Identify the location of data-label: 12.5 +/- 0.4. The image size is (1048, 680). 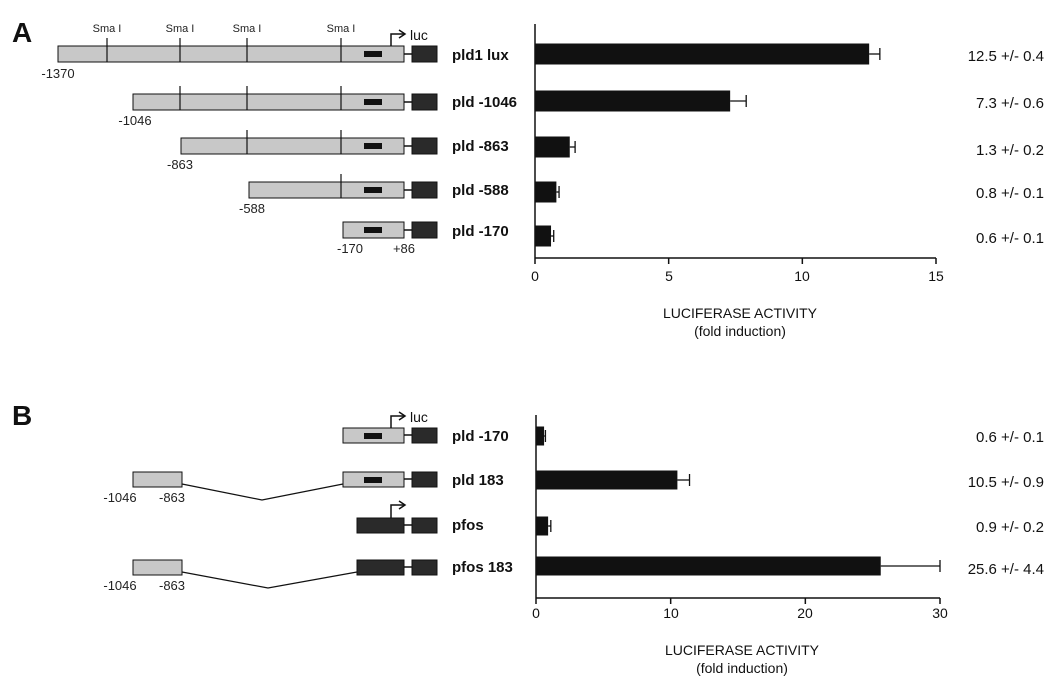
(1006, 56).